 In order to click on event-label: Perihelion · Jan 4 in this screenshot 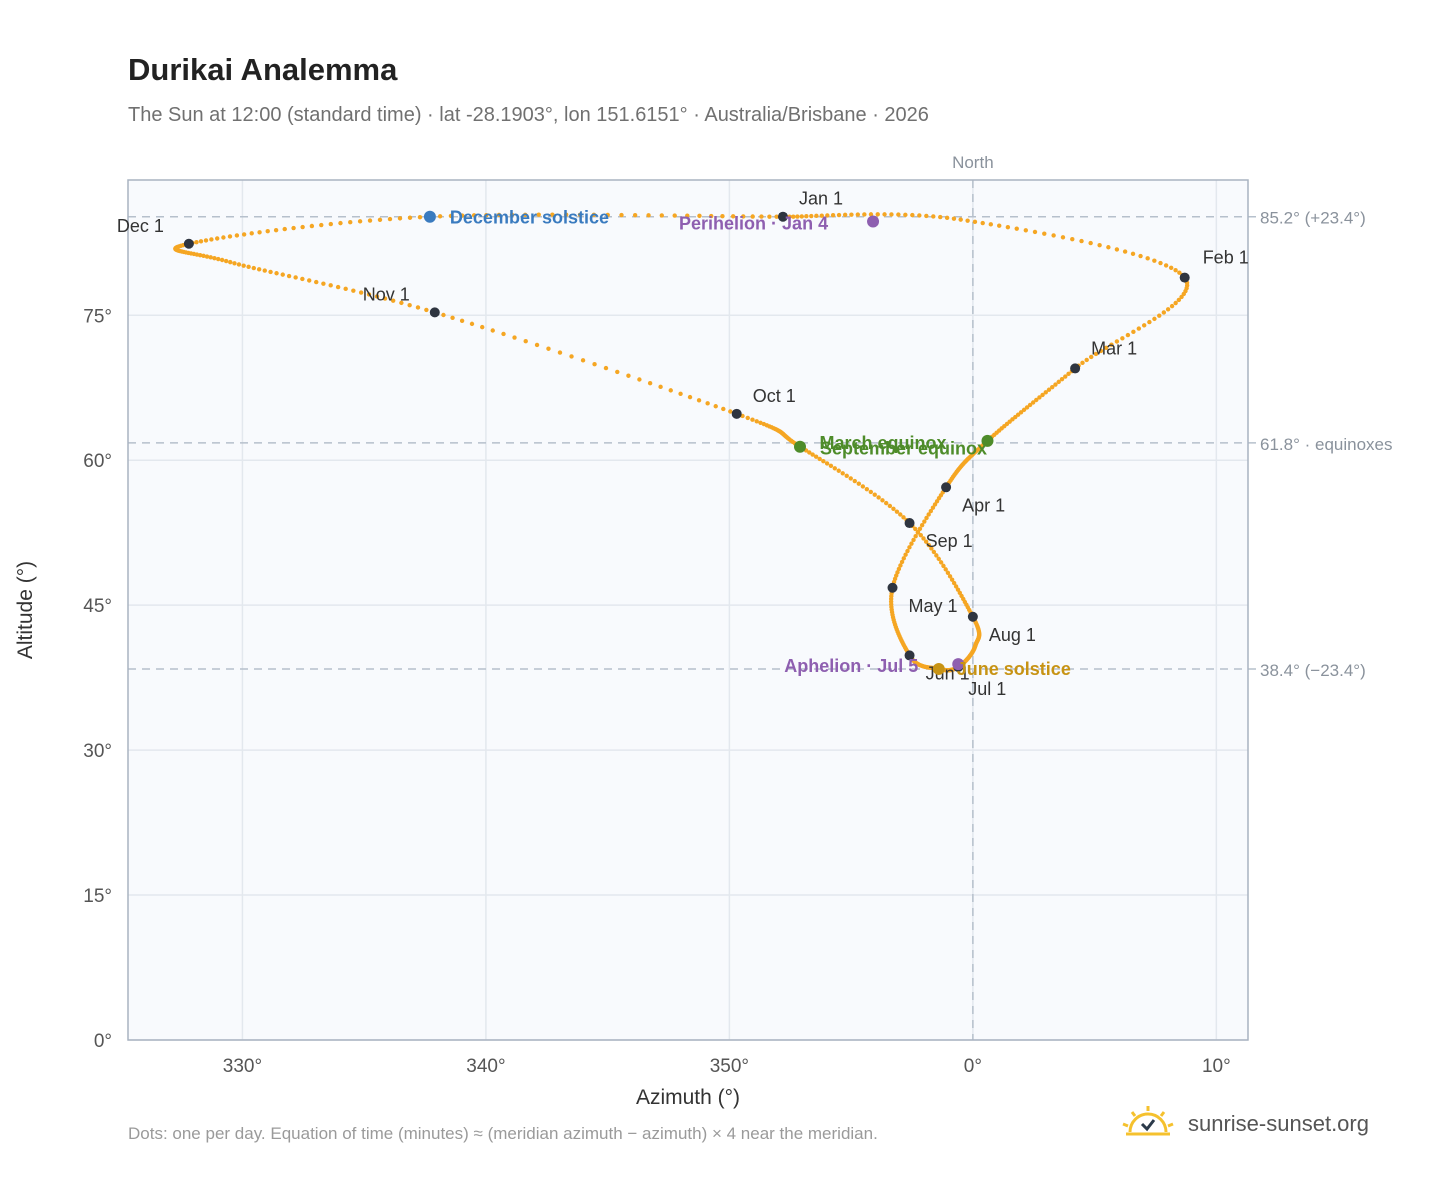, I will do `click(753, 224)`.